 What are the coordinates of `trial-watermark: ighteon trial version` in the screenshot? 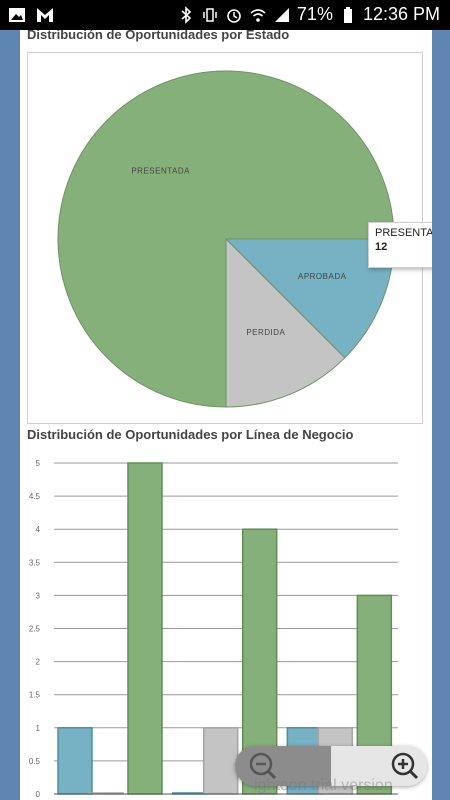 It's located at (323, 785).